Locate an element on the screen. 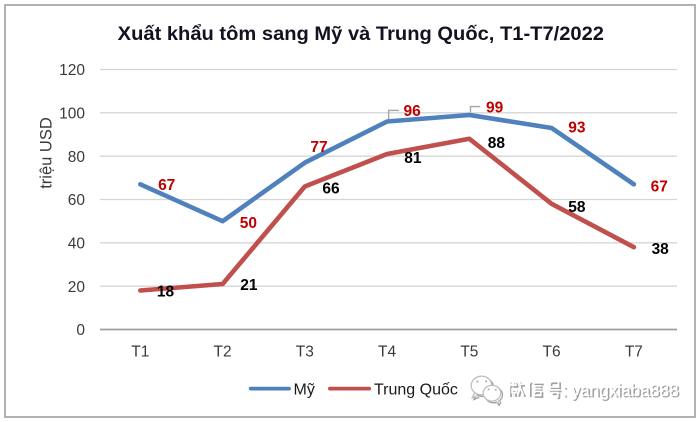 This screenshot has height=422, width=700. svg-text: 100 is located at coordinates (72, 114).